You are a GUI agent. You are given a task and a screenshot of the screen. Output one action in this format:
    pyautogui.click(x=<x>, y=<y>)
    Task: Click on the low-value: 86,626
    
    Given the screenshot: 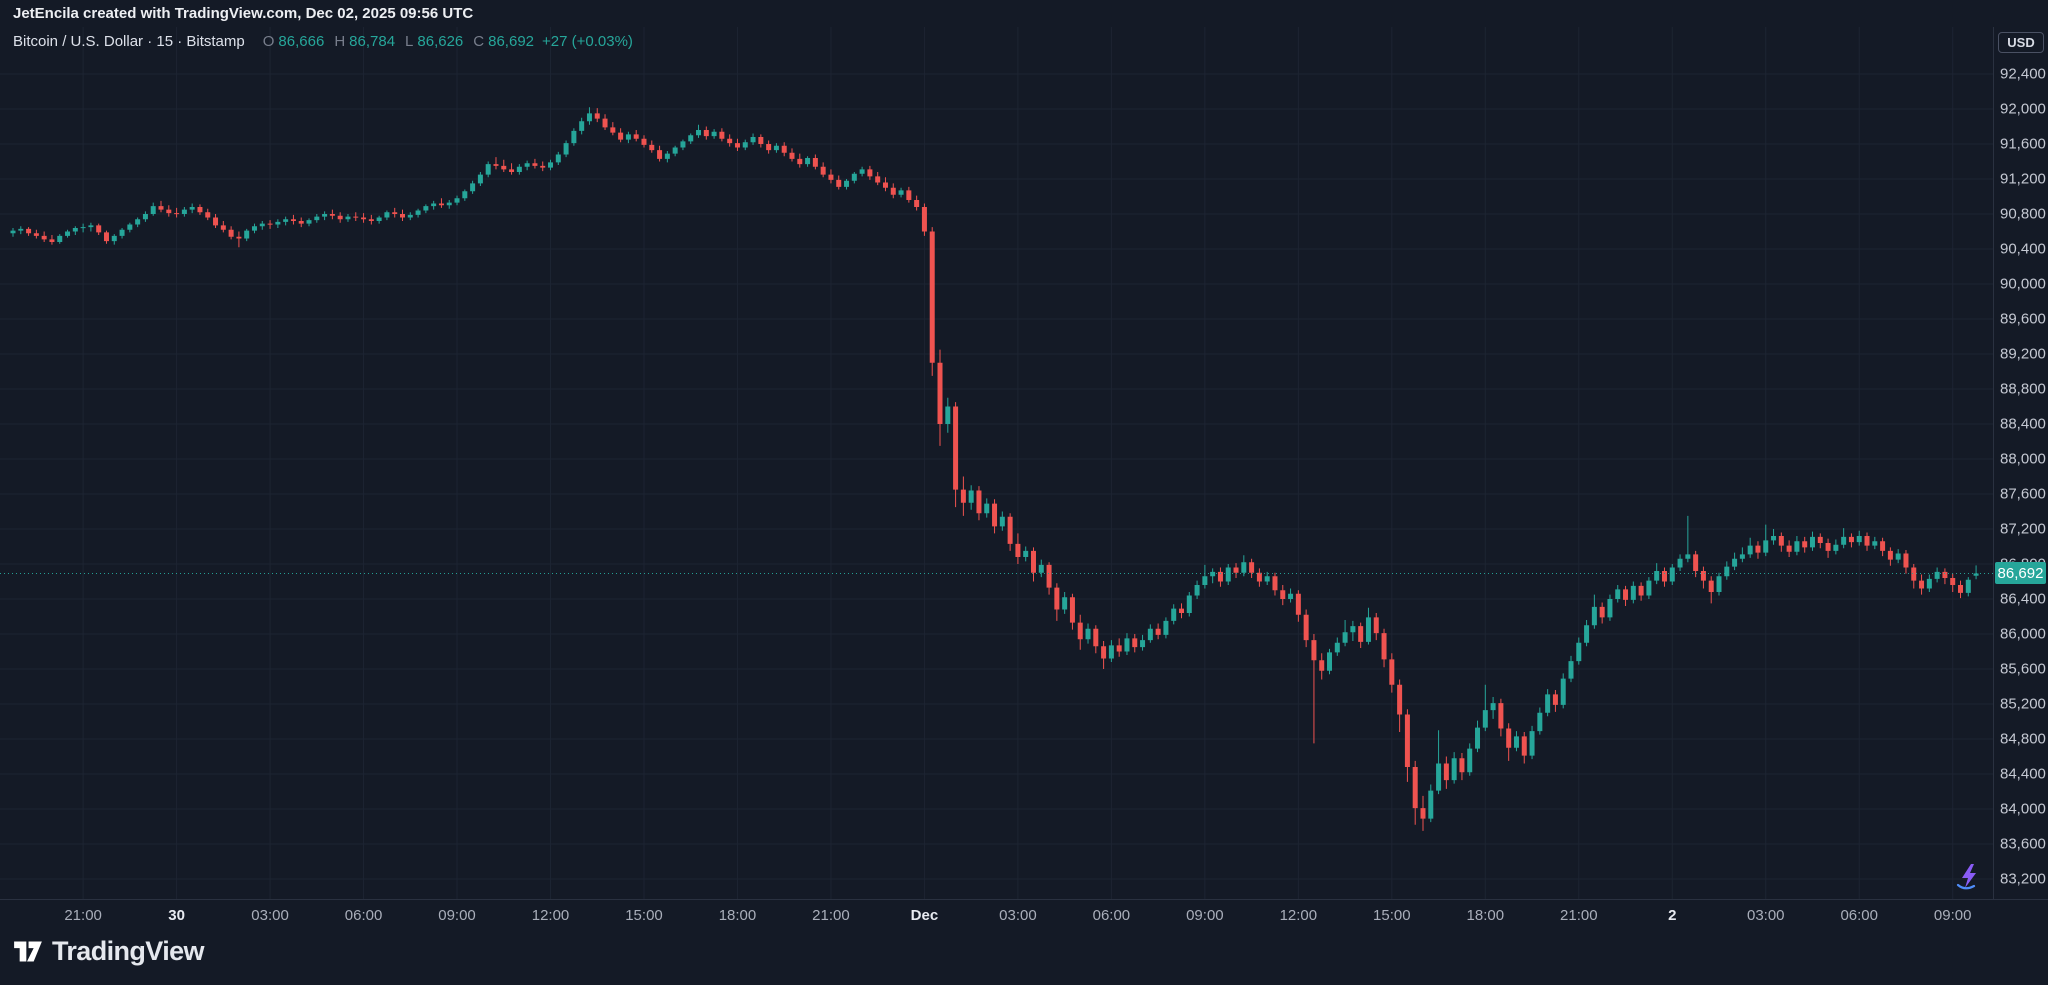 What is the action you would take?
    pyautogui.click(x=440, y=41)
    